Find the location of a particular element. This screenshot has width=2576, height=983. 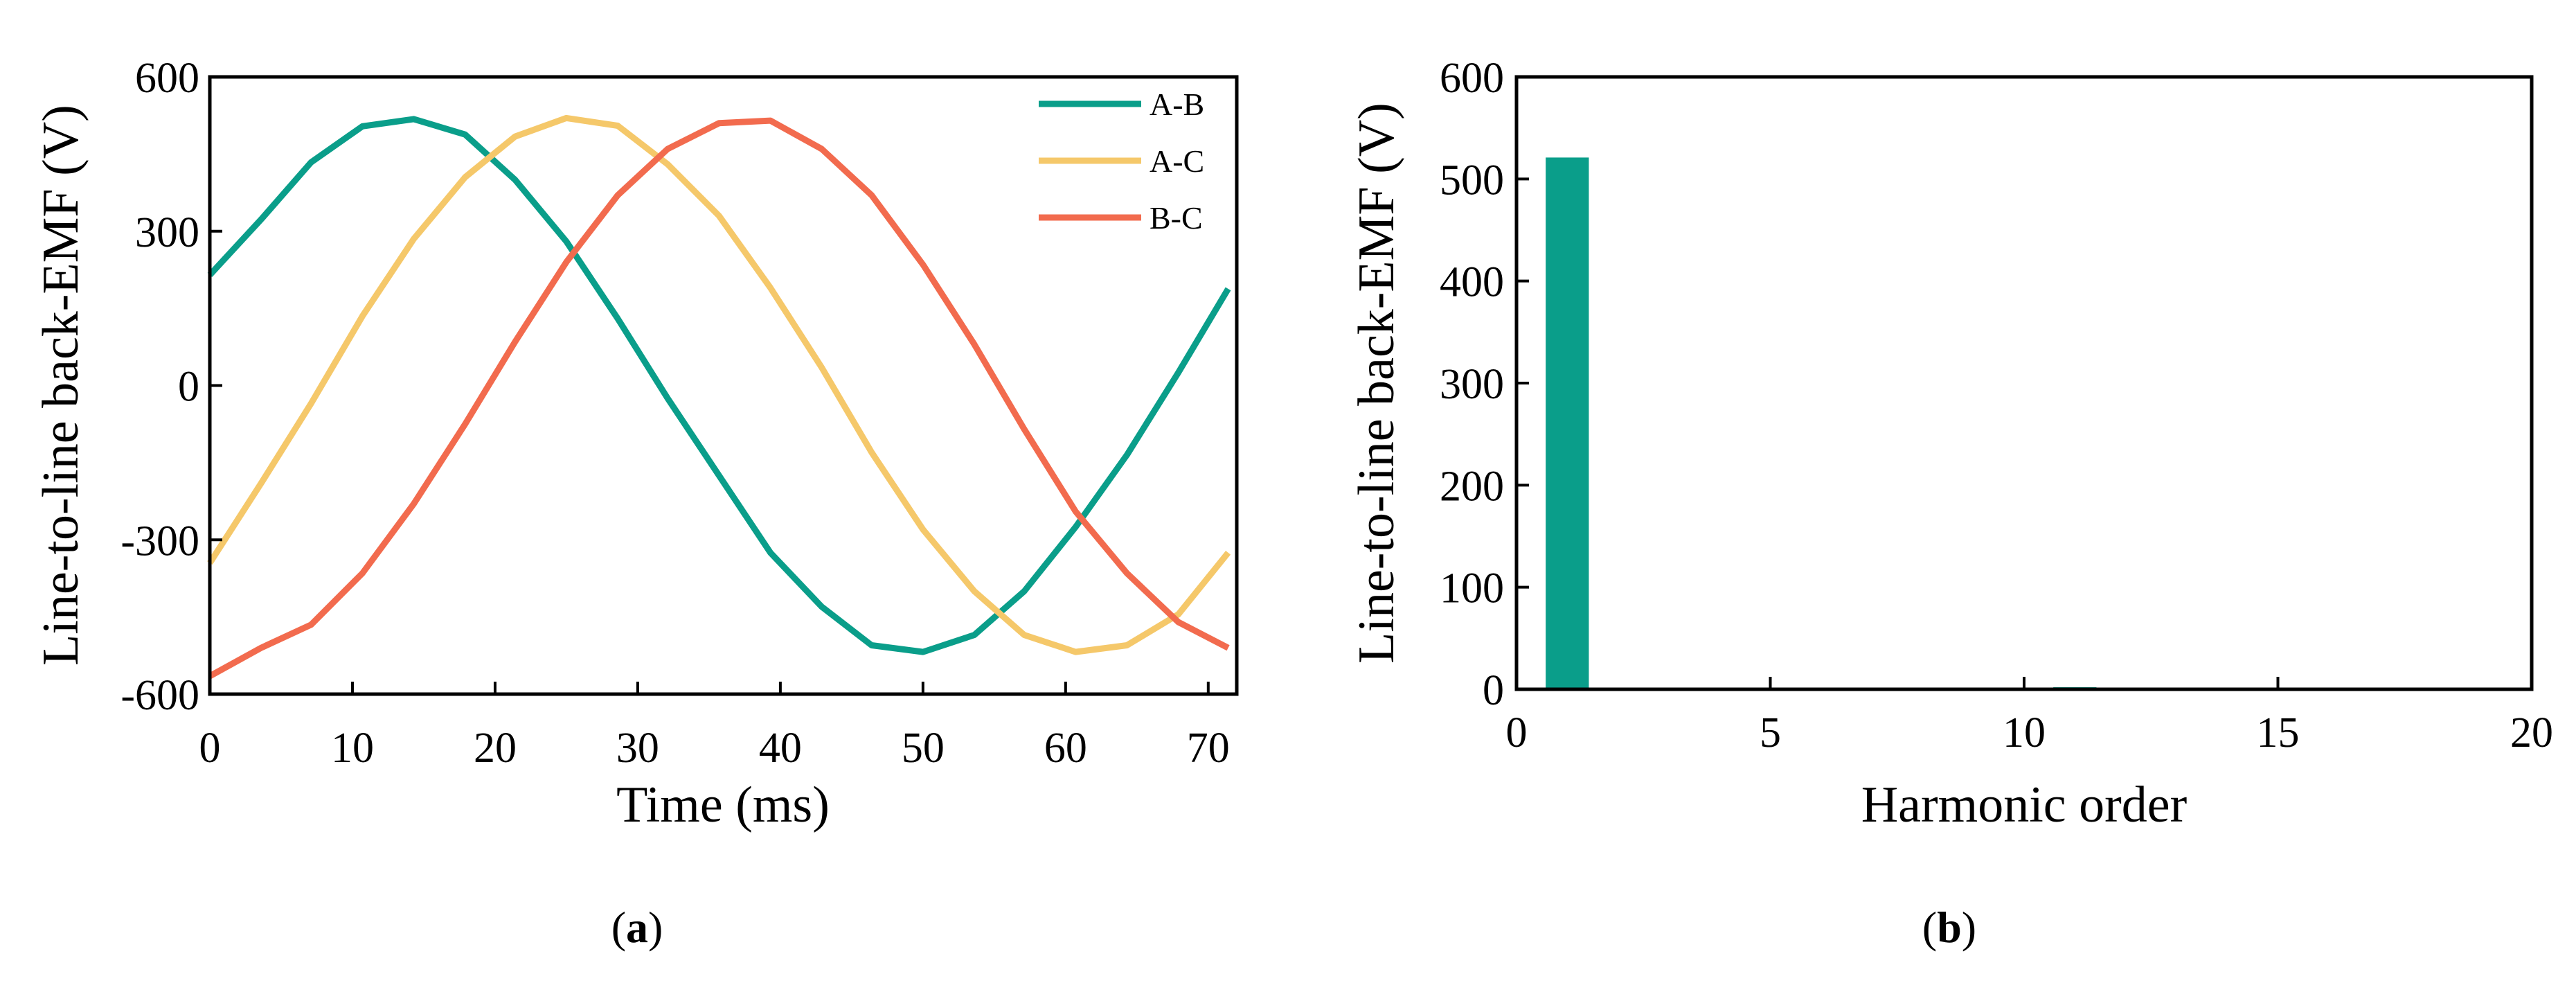

chart-b-panel-label: (b) is located at coordinates (1949, 927).